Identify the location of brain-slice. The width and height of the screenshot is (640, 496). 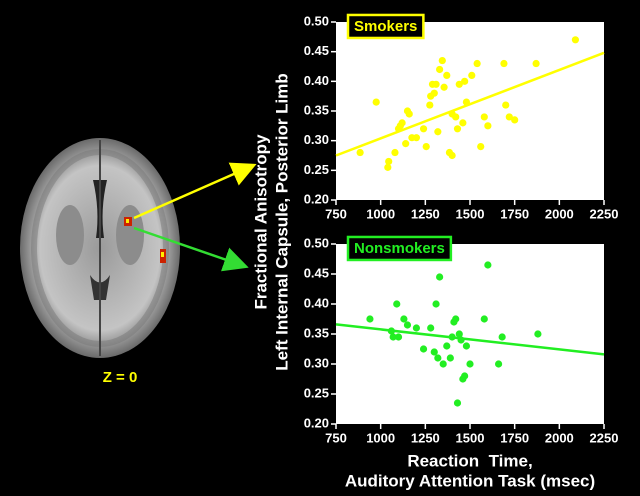
(100, 248).